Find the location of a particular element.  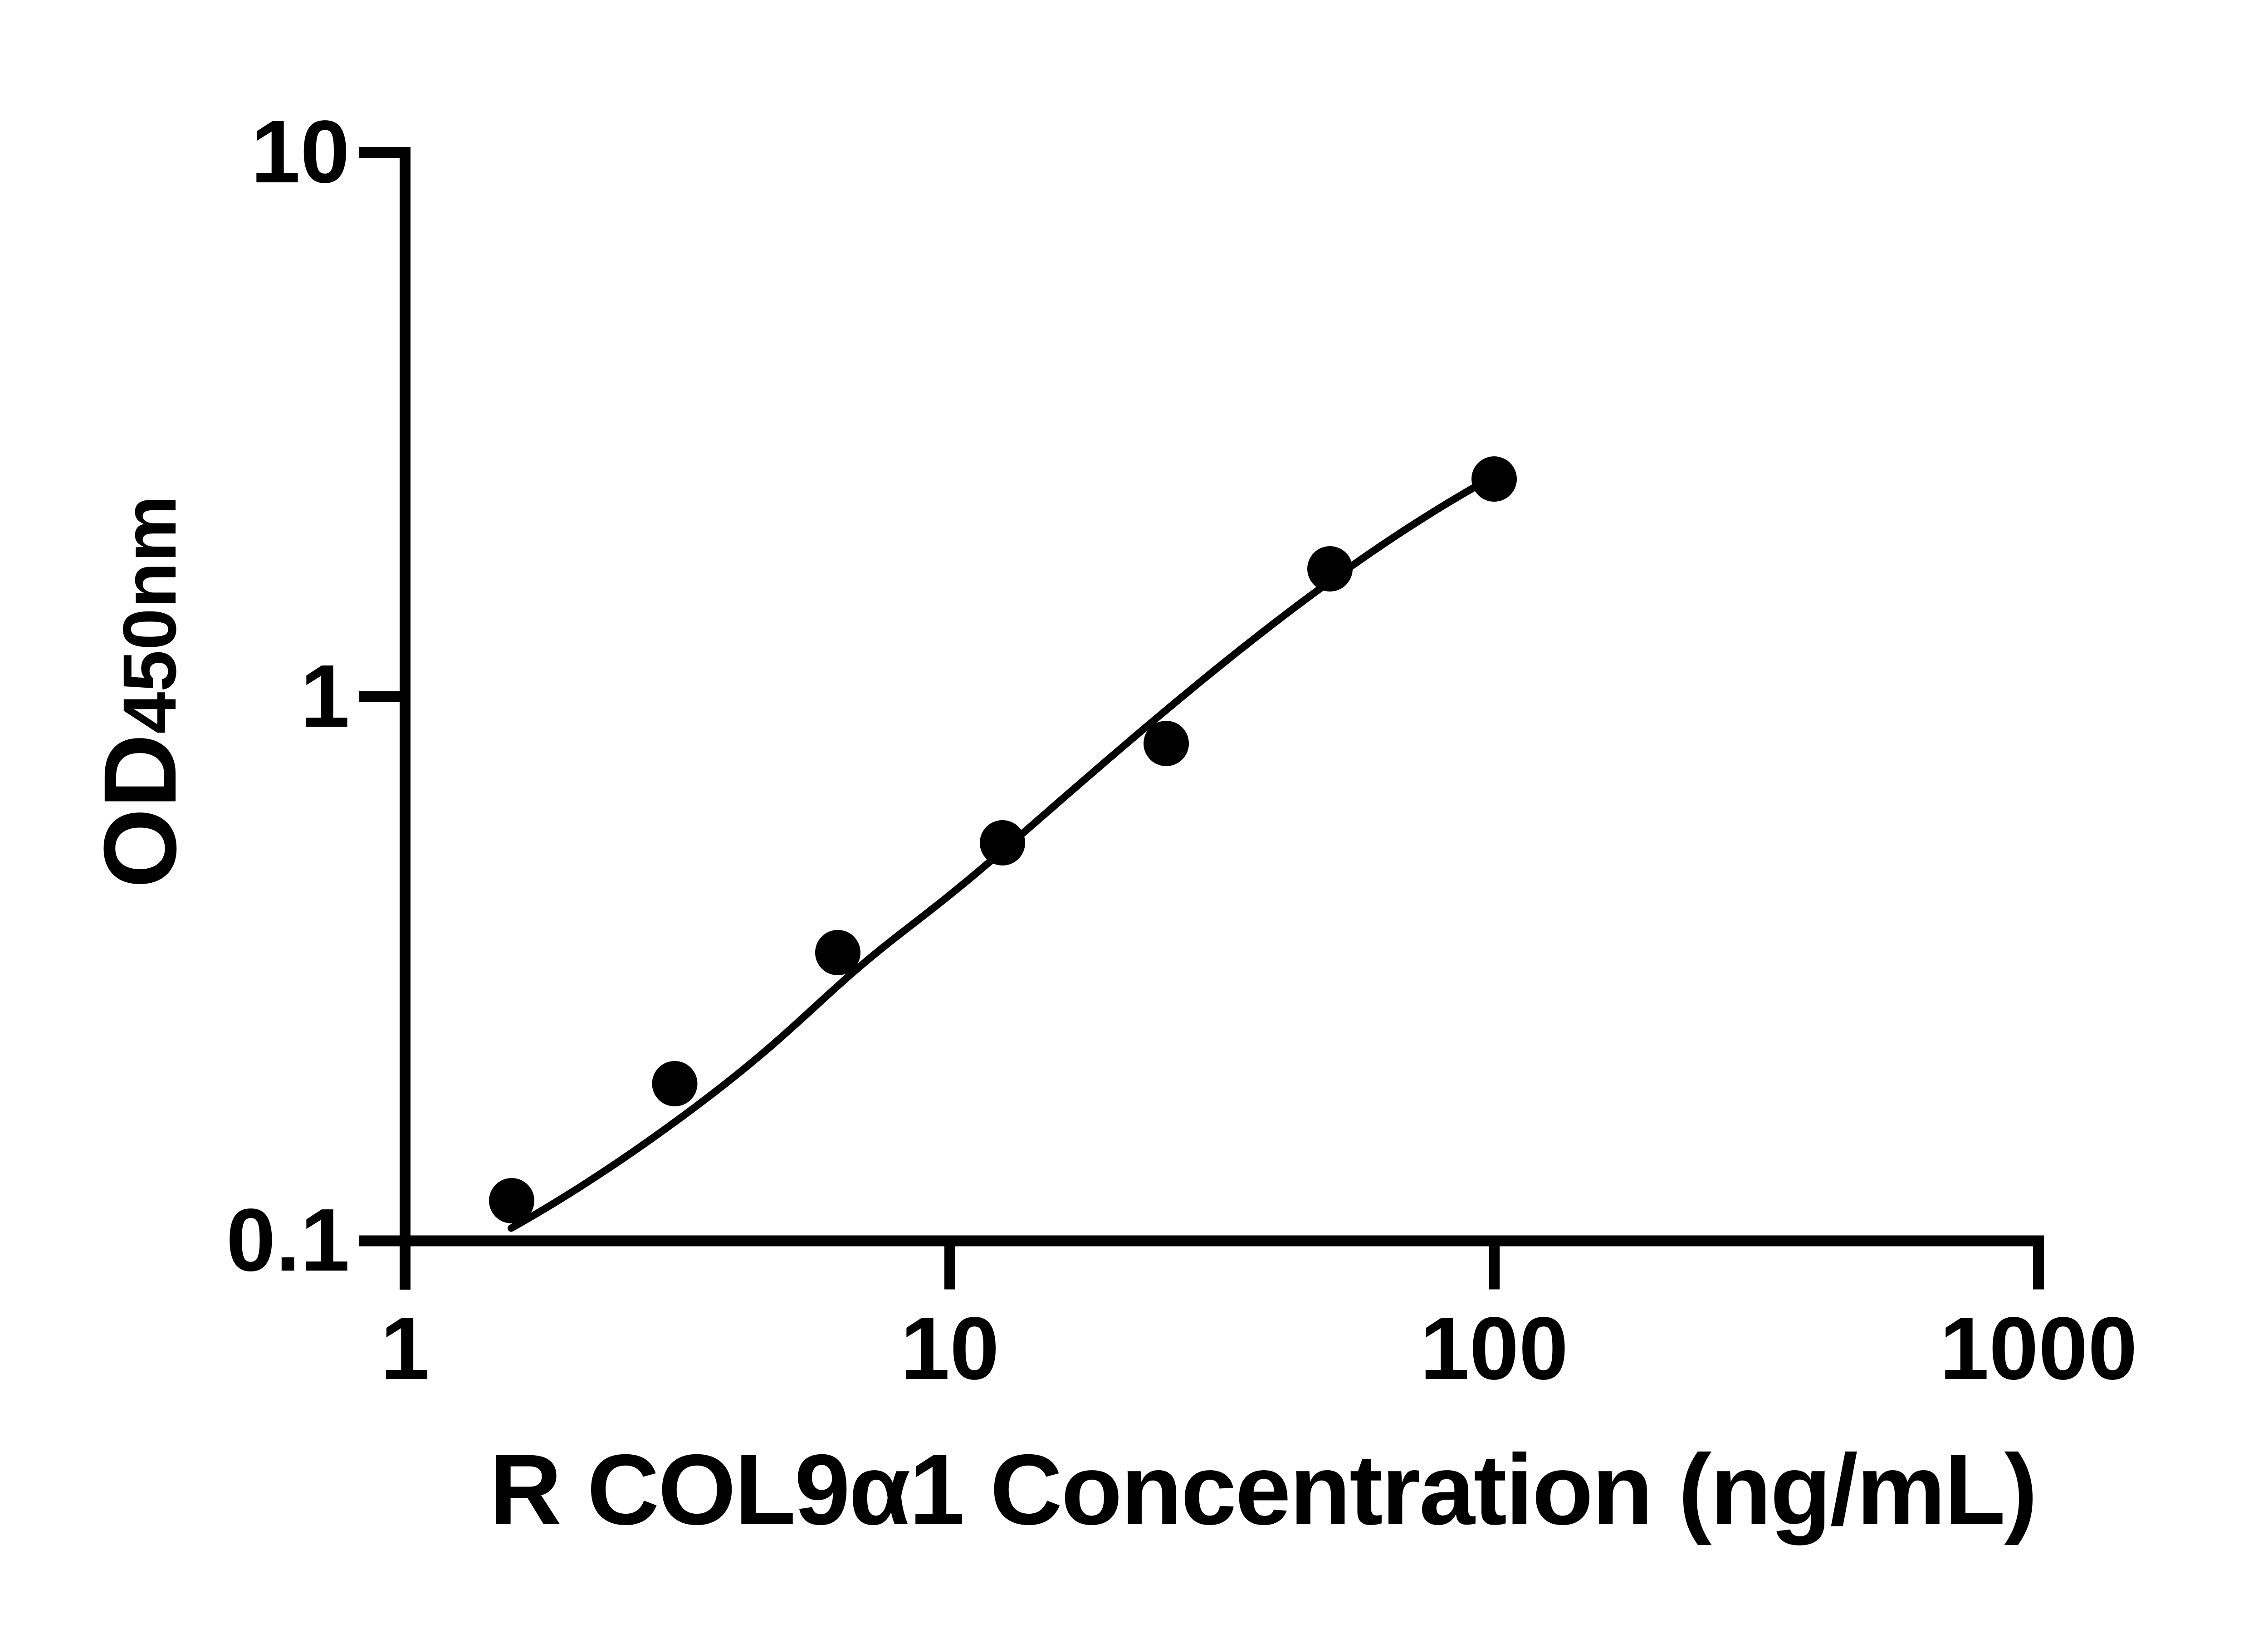

svg-text: R COL9α1 Concentration (ng/mL) is located at coordinates (1263, 1489).